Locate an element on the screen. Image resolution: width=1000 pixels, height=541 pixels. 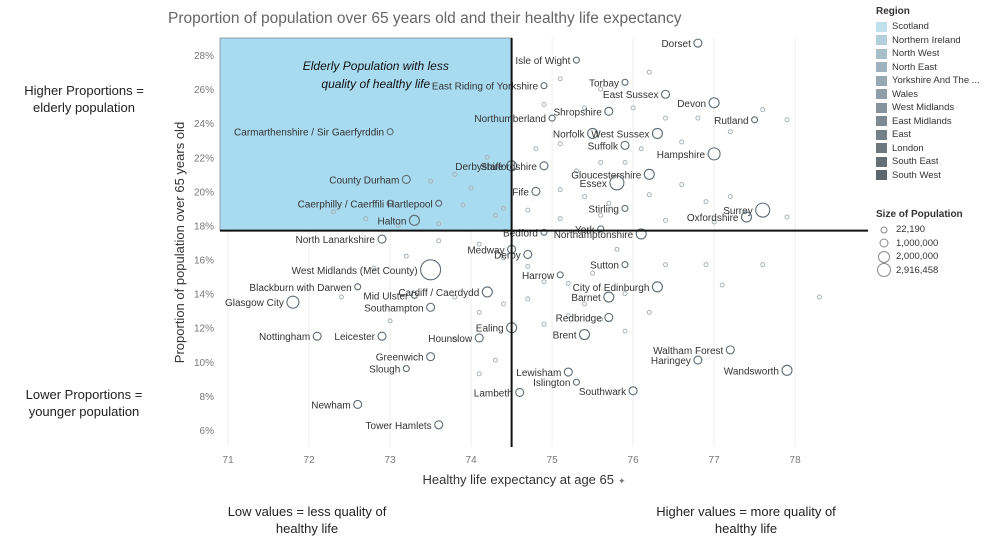
point-label: Suffolk is located at coordinates (603, 146).